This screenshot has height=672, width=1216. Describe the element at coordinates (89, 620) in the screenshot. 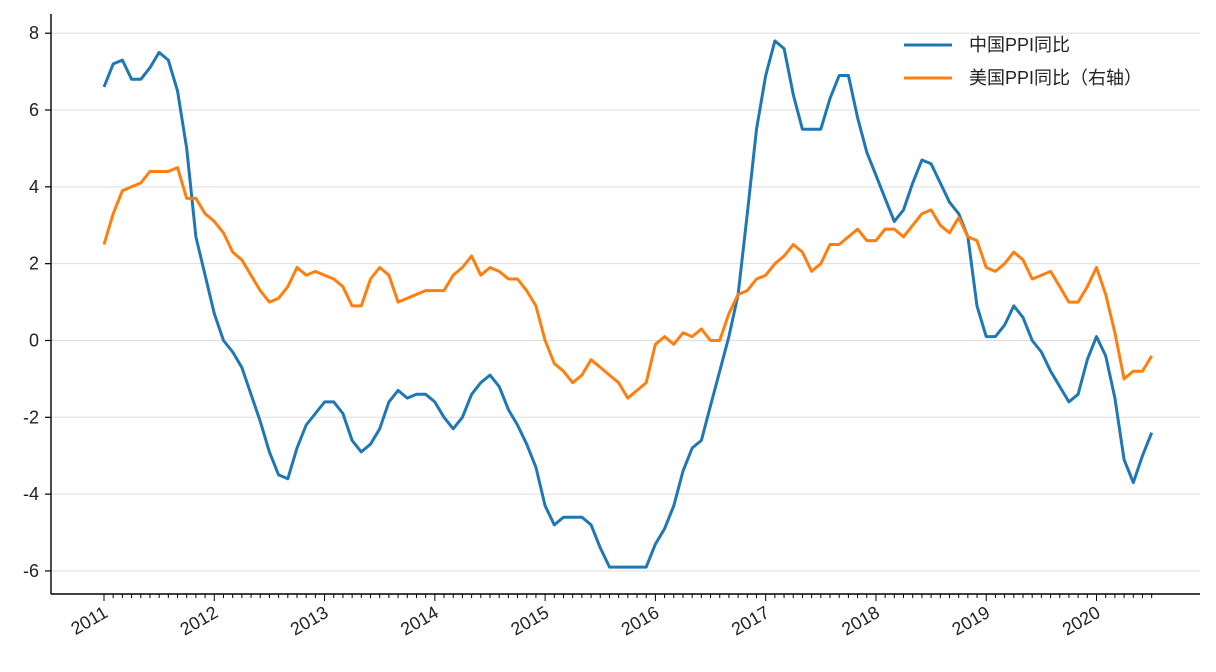

I see `x-tick-label: 2011` at that location.